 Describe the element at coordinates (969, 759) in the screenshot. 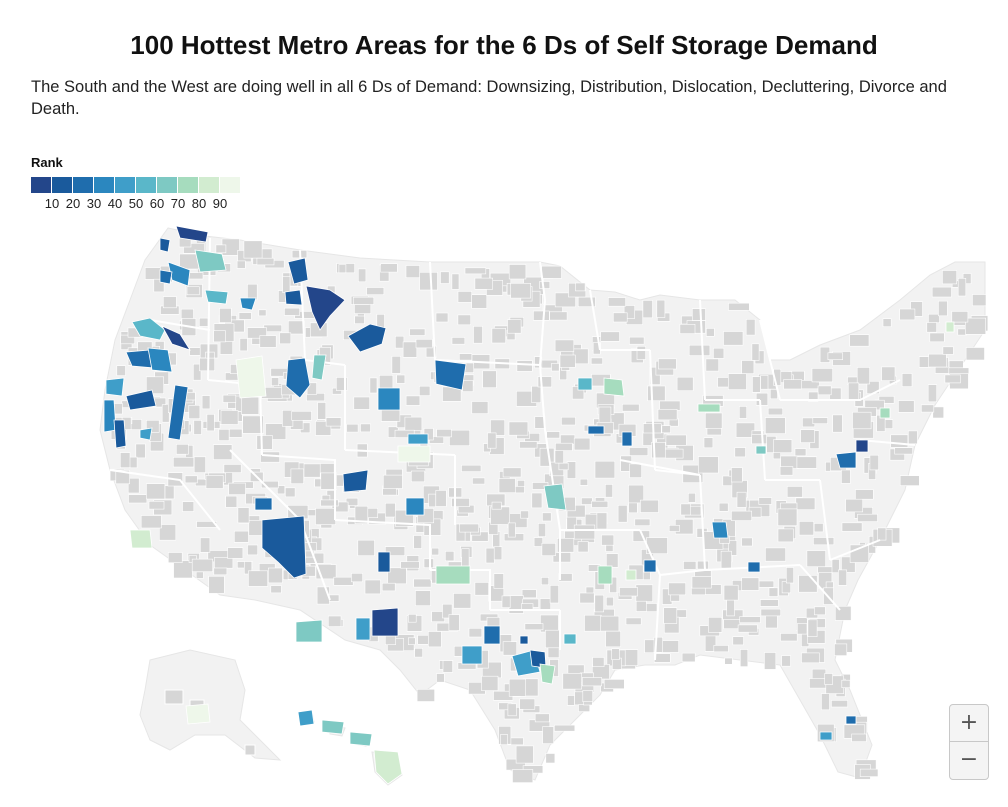

I see `zoom-out-button: −` at that location.